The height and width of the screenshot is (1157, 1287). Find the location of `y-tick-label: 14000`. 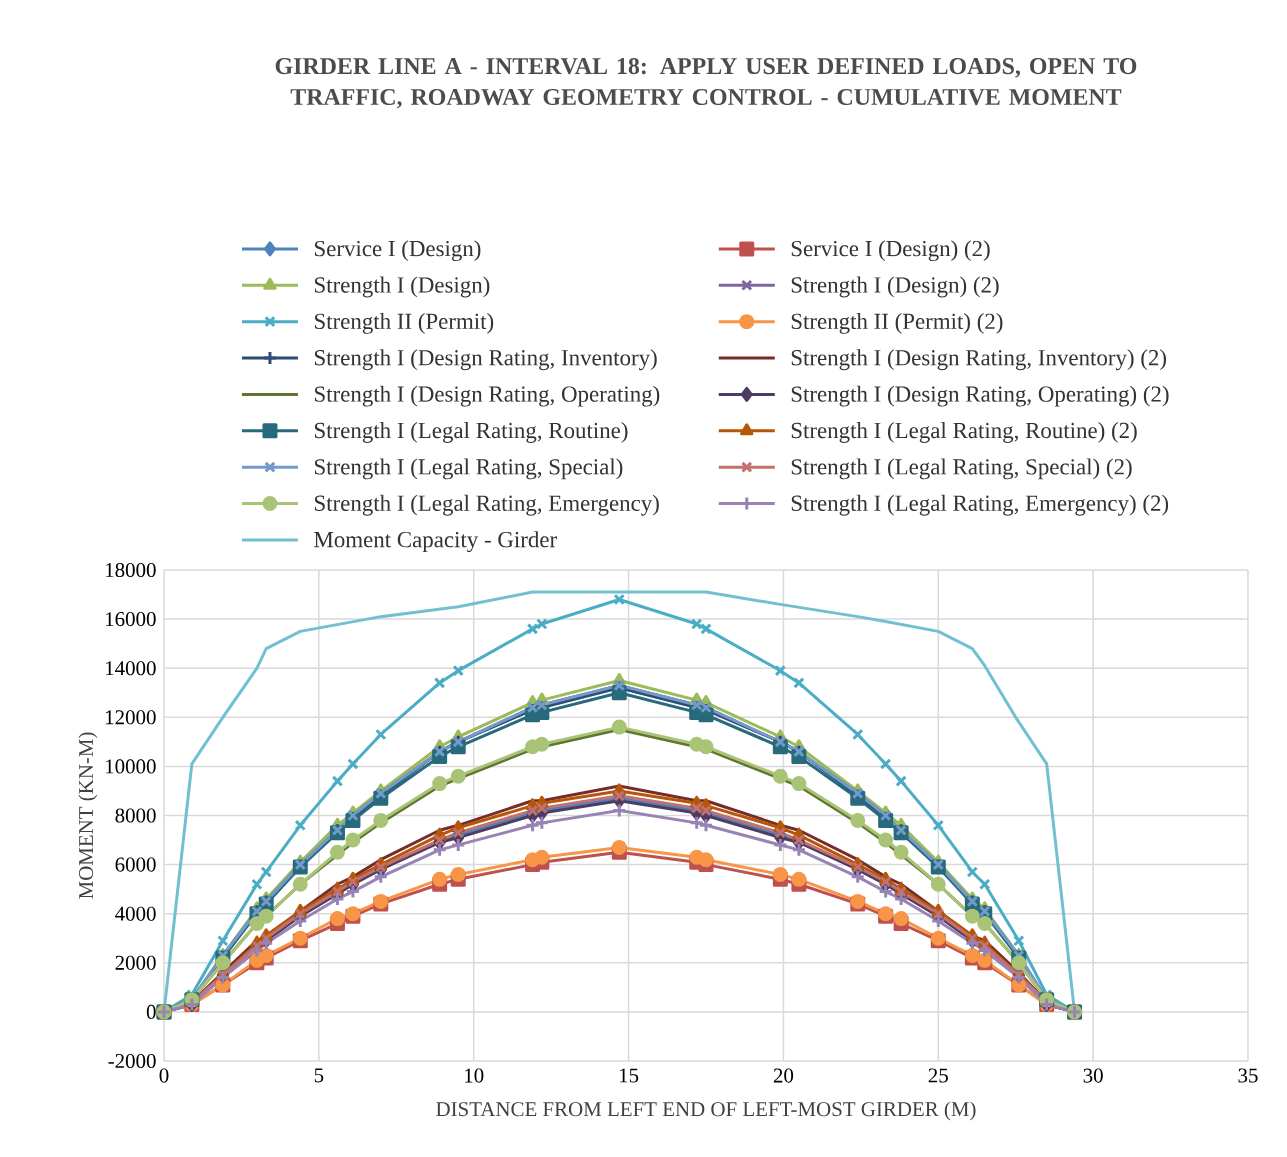

y-tick-label: 14000 is located at coordinates (131, 668).